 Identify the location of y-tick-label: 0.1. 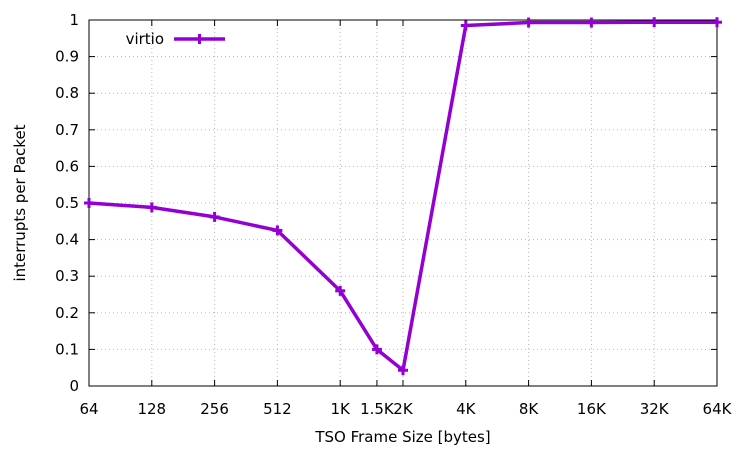
(67, 349).